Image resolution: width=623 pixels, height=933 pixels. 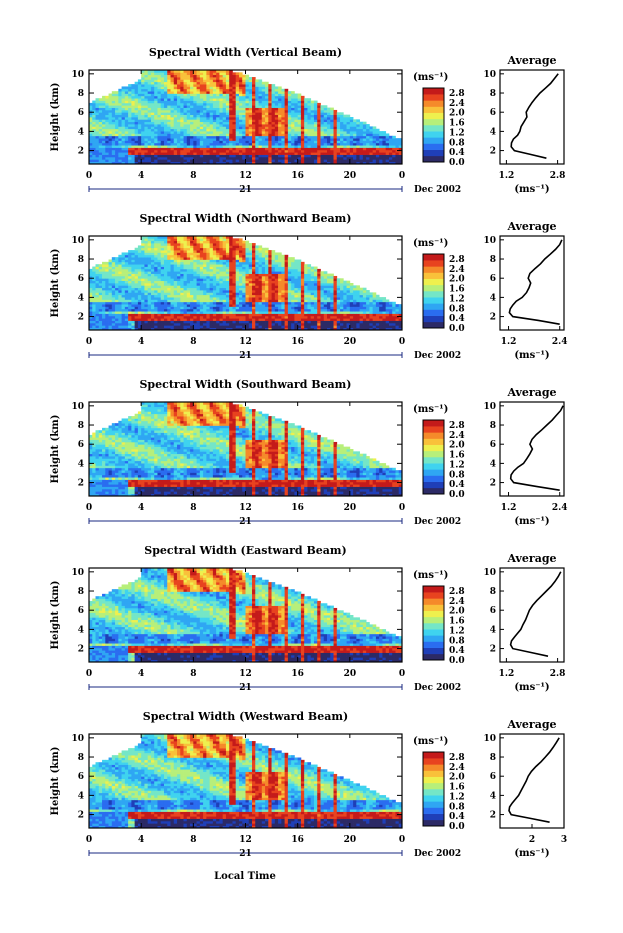 What do you see at coordinates (457, 456) in the screenshot?
I see `colorbar-tick-label: 1.6` at bounding box center [457, 456].